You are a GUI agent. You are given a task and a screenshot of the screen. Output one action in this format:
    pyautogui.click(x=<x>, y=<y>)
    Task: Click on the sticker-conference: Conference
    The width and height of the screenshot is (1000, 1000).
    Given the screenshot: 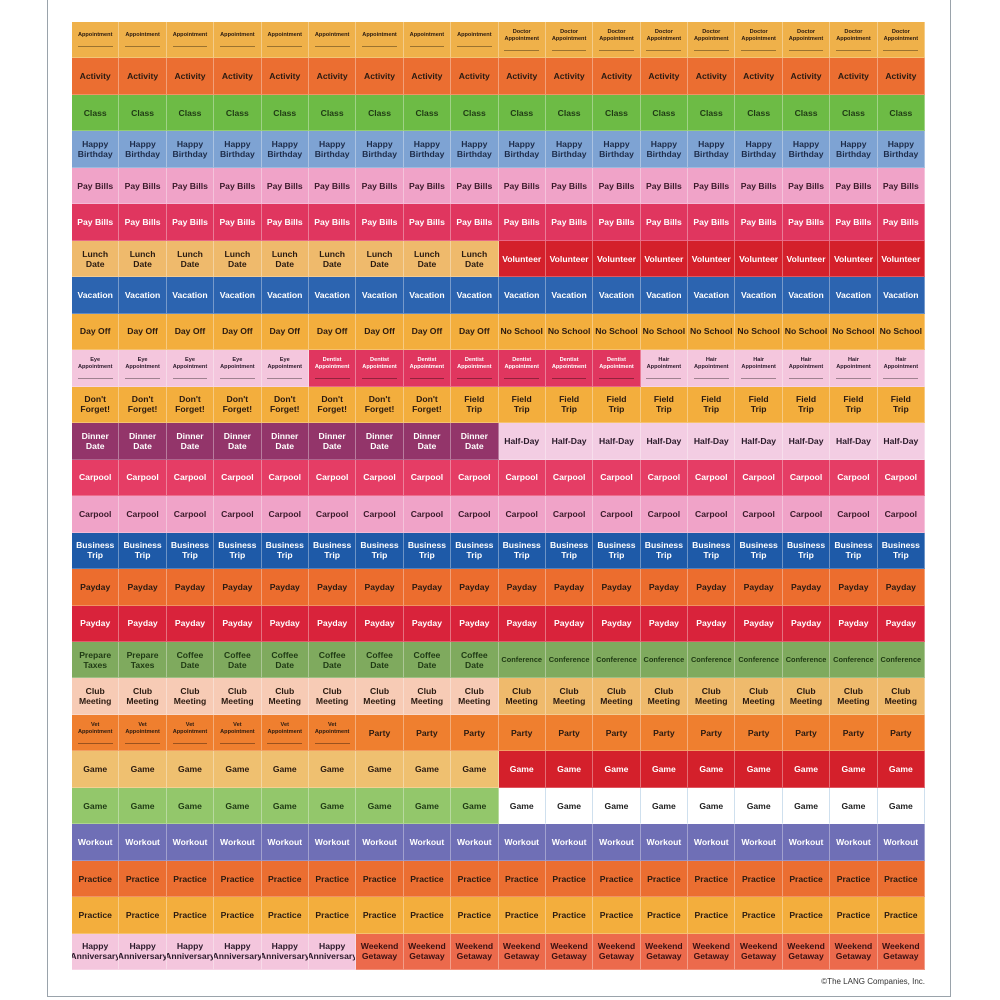 What is the action you would take?
    pyautogui.click(x=664, y=660)
    